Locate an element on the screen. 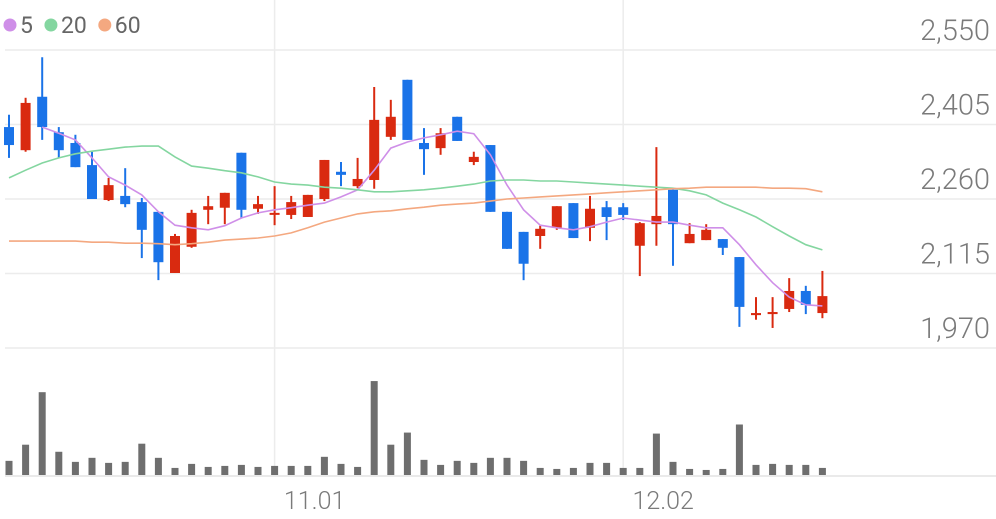  x-tick-label: 12.02 is located at coordinates (662, 501).